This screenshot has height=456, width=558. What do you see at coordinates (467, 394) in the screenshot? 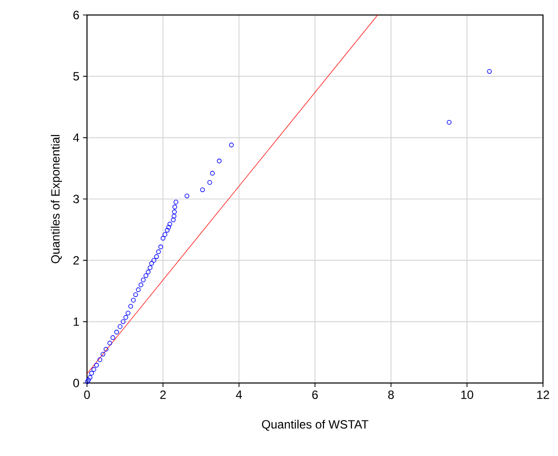
I see `x-tick-label: 10` at bounding box center [467, 394].